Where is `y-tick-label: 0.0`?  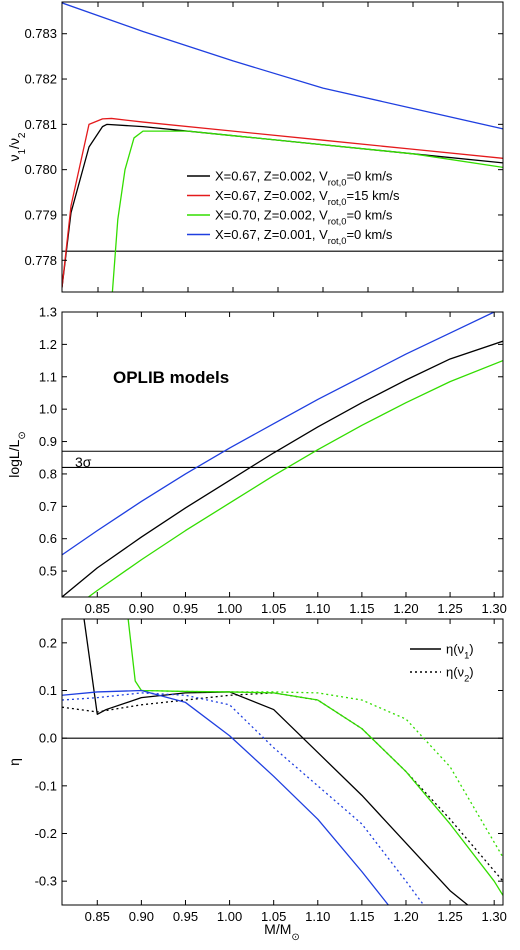
y-tick-label: 0.0 is located at coordinates (48, 738).